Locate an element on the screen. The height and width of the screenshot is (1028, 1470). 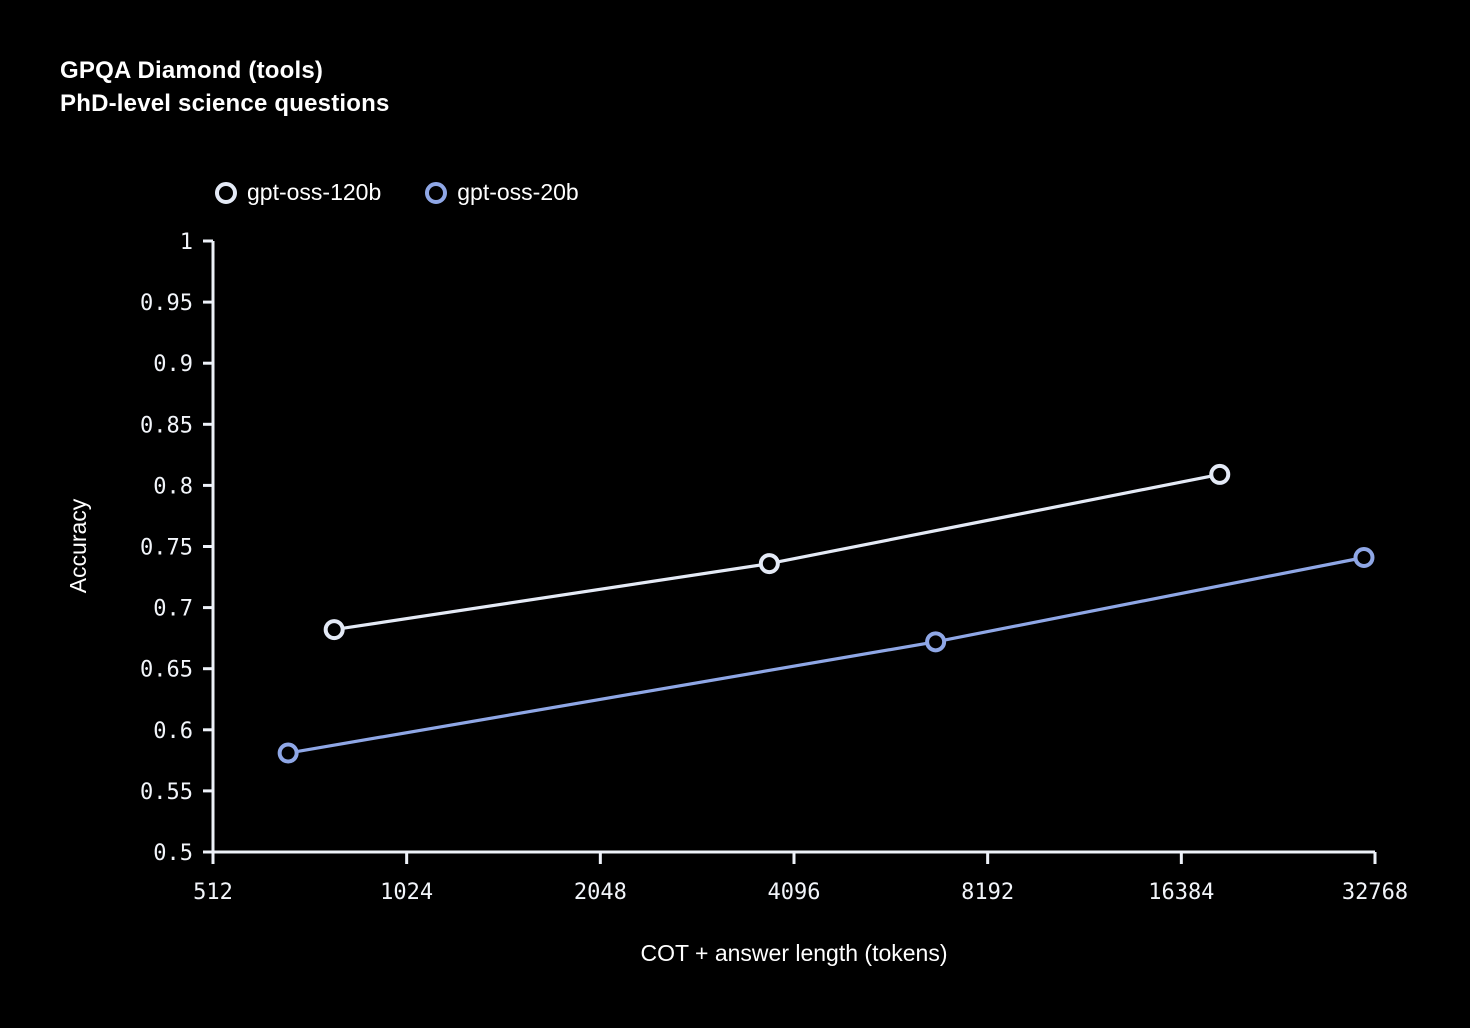
x-axis-title: COT + answer length (tokens) is located at coordinates (794, 953).